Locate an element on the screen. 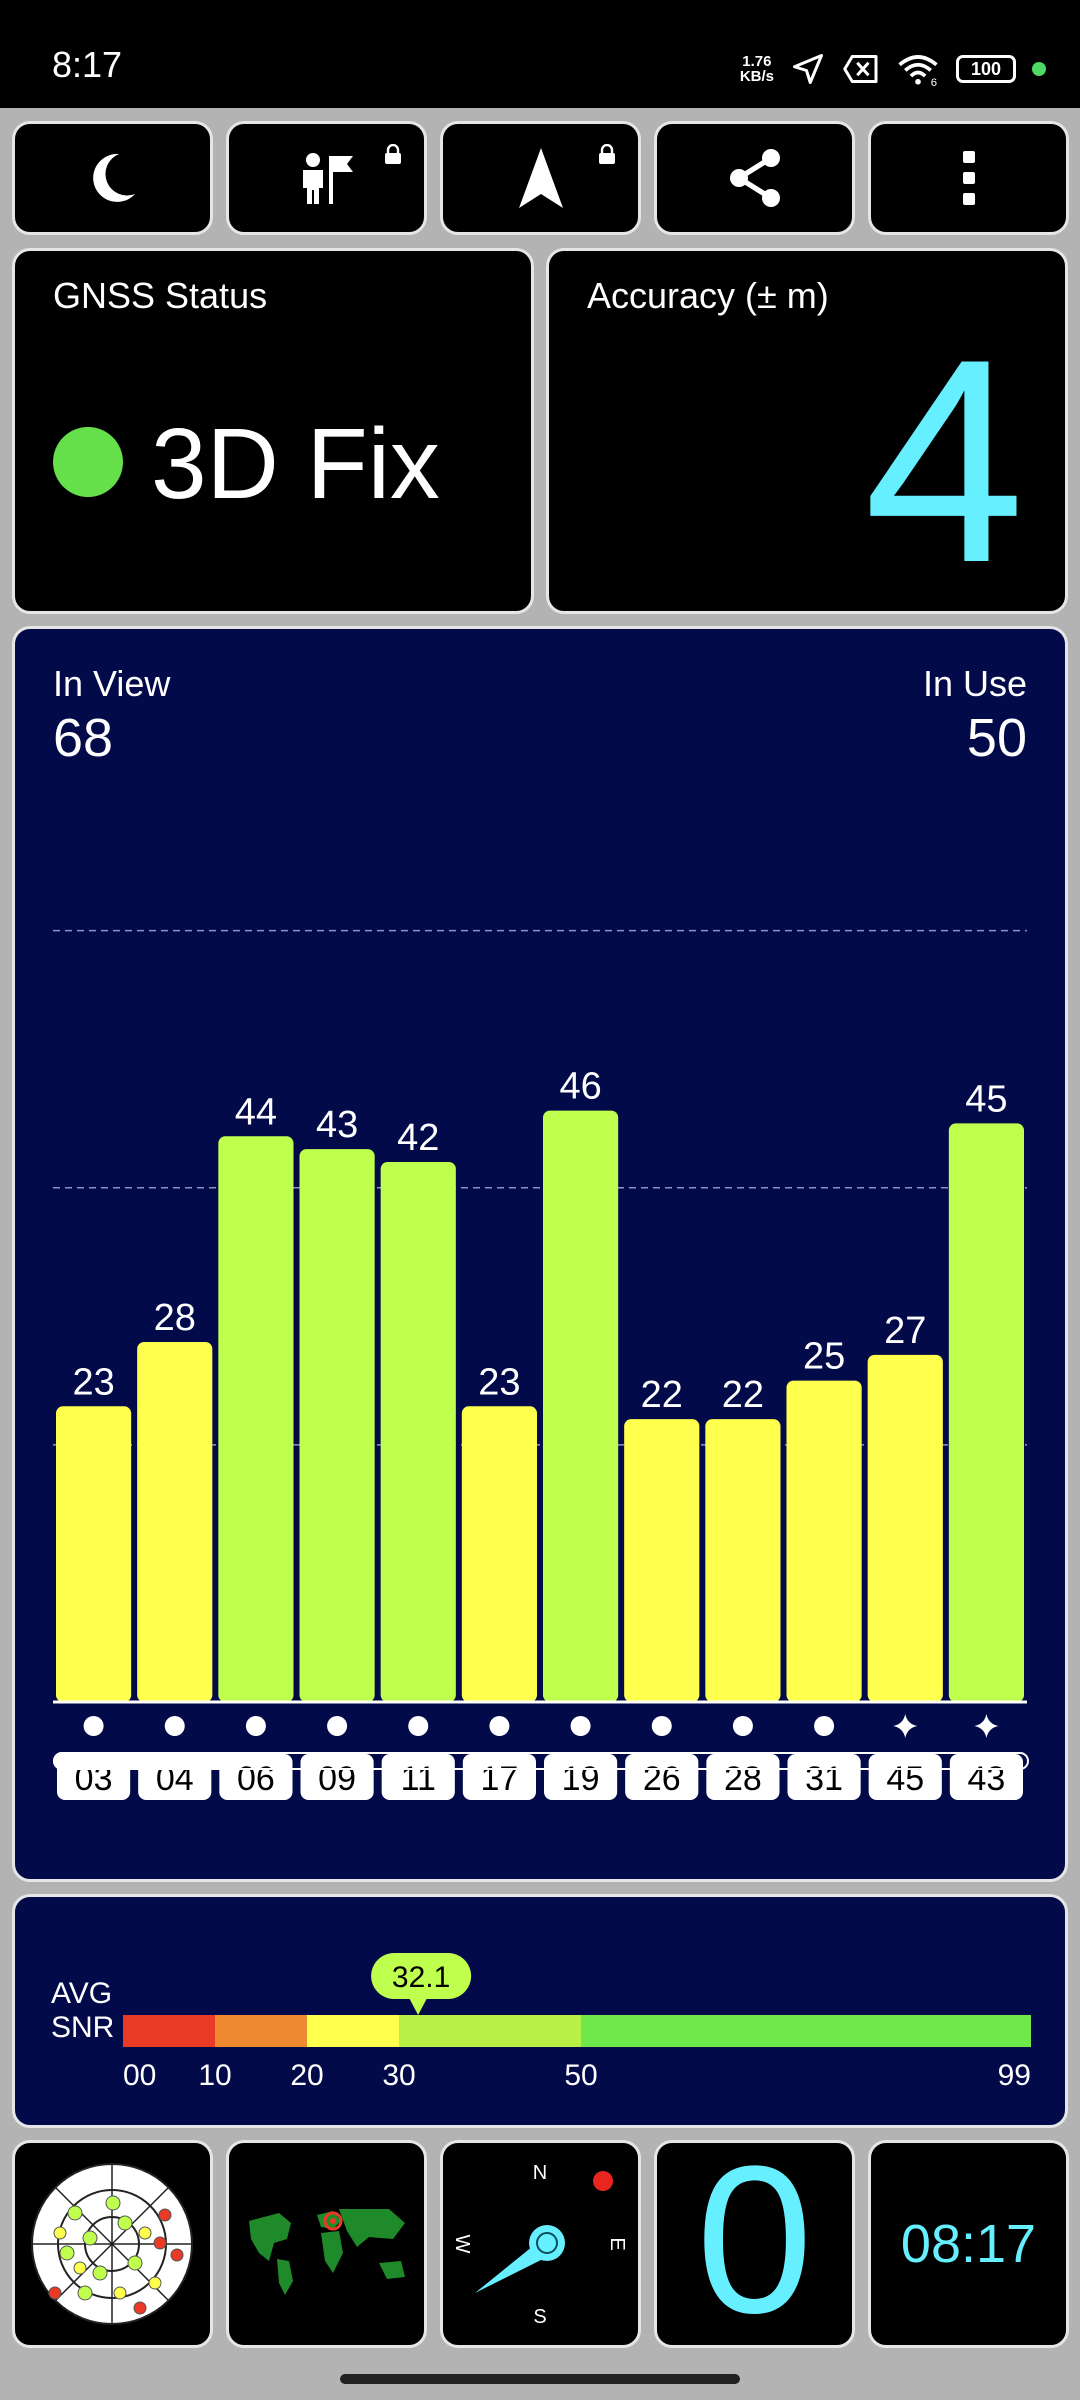 The height and width of the screenshot is (2400, 1080). sky-plot-tile is located at coordinates (112, 2244).